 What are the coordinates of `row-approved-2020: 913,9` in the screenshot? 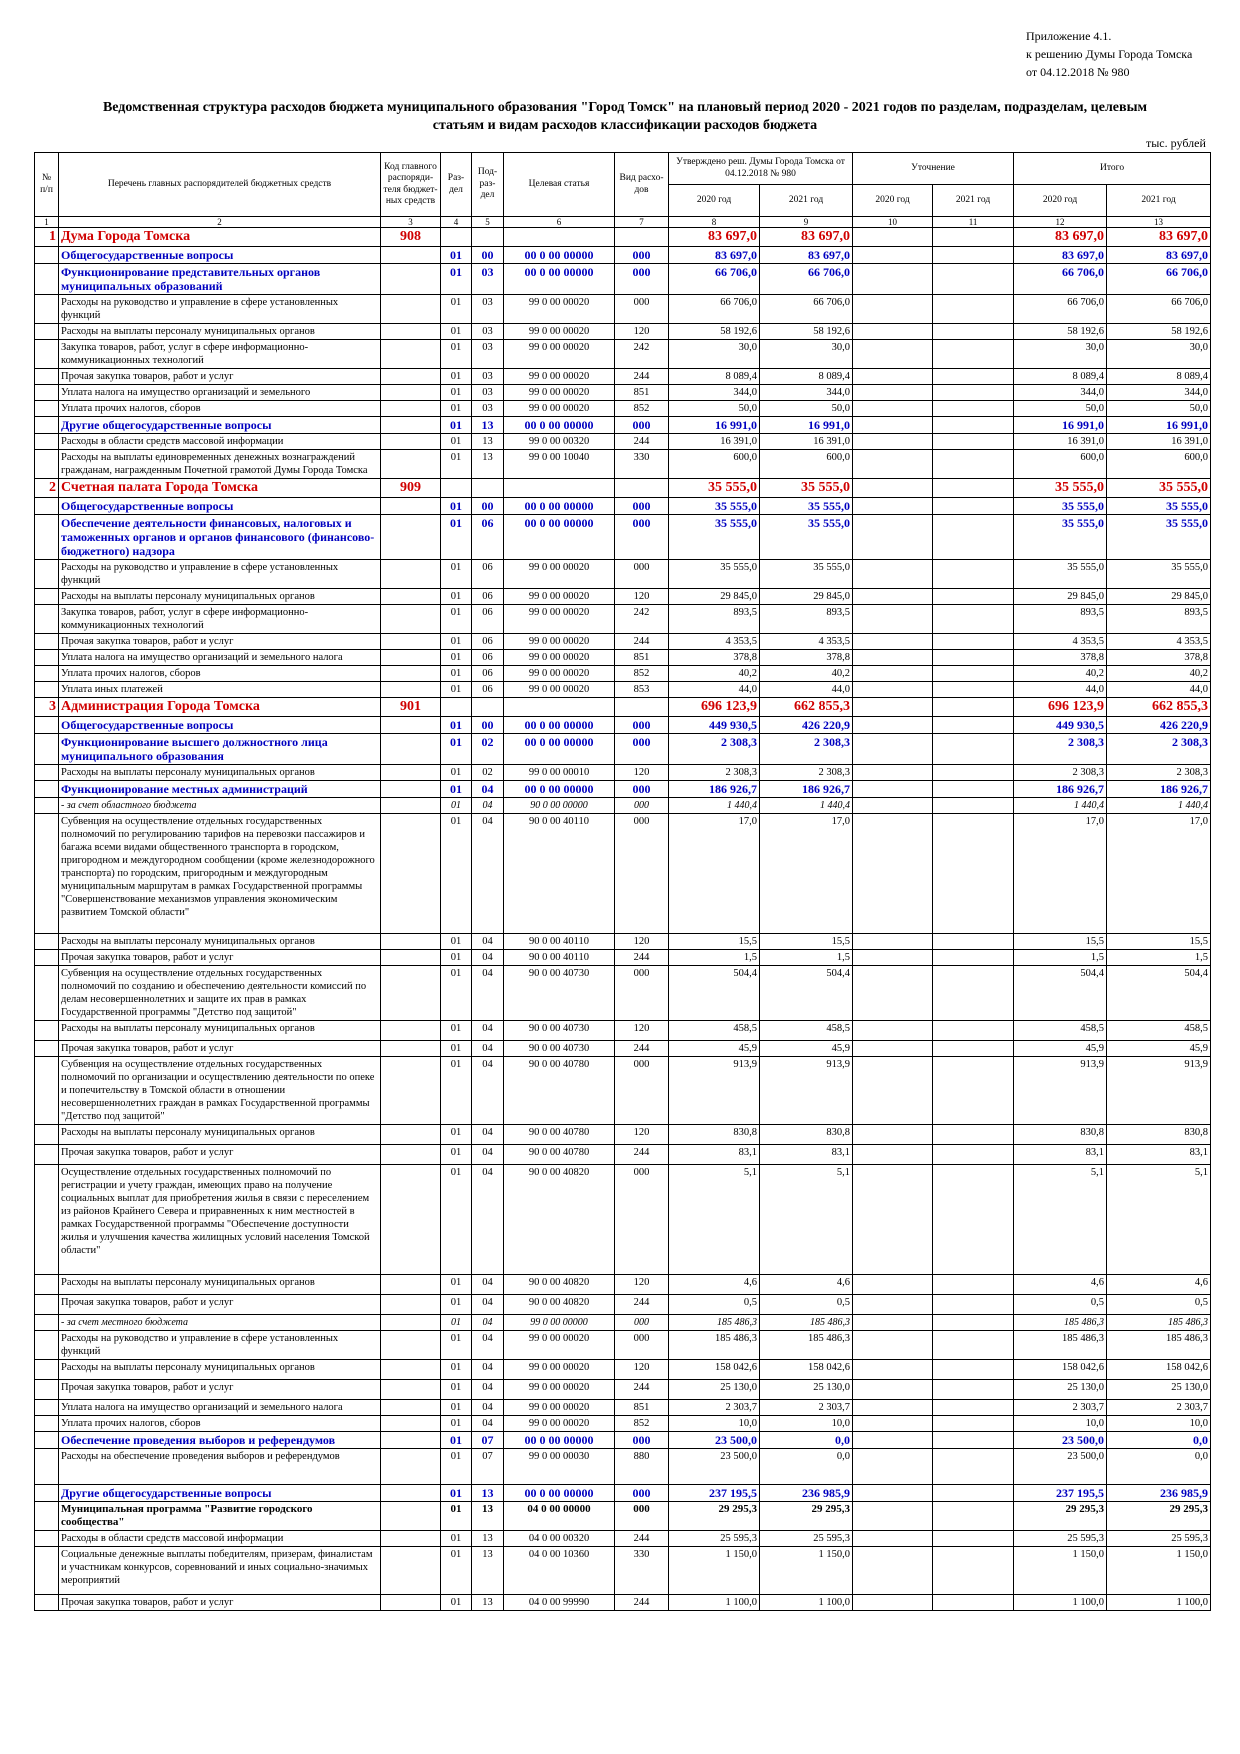 It's located at (714, 1090).